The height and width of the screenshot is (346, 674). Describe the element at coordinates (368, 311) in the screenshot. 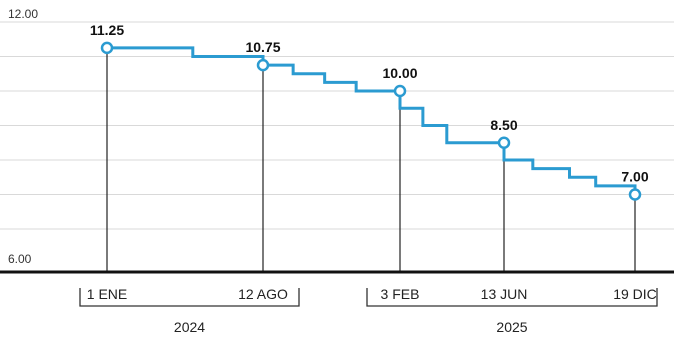

I see `year-brackets: 2024 2025` at that location.